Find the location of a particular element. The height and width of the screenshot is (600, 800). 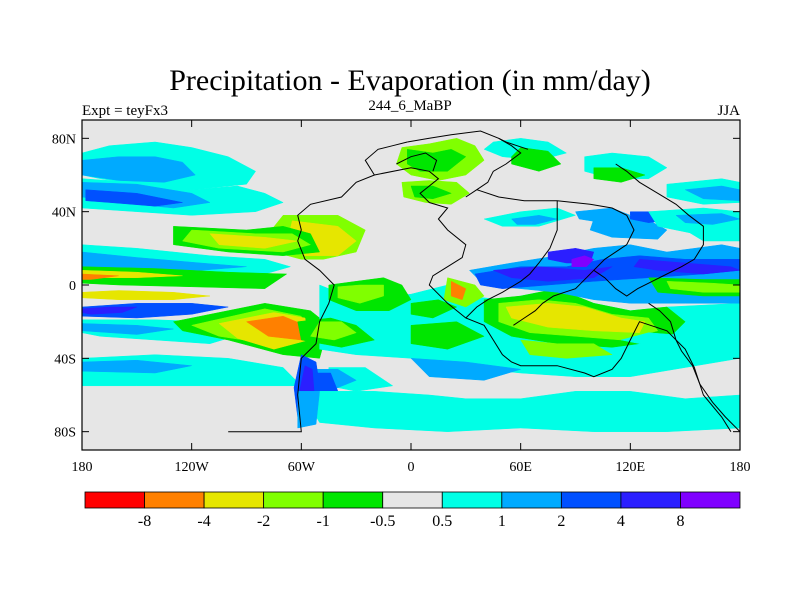

x-tick-label-1: 120W is located at coordinates (192, 467).